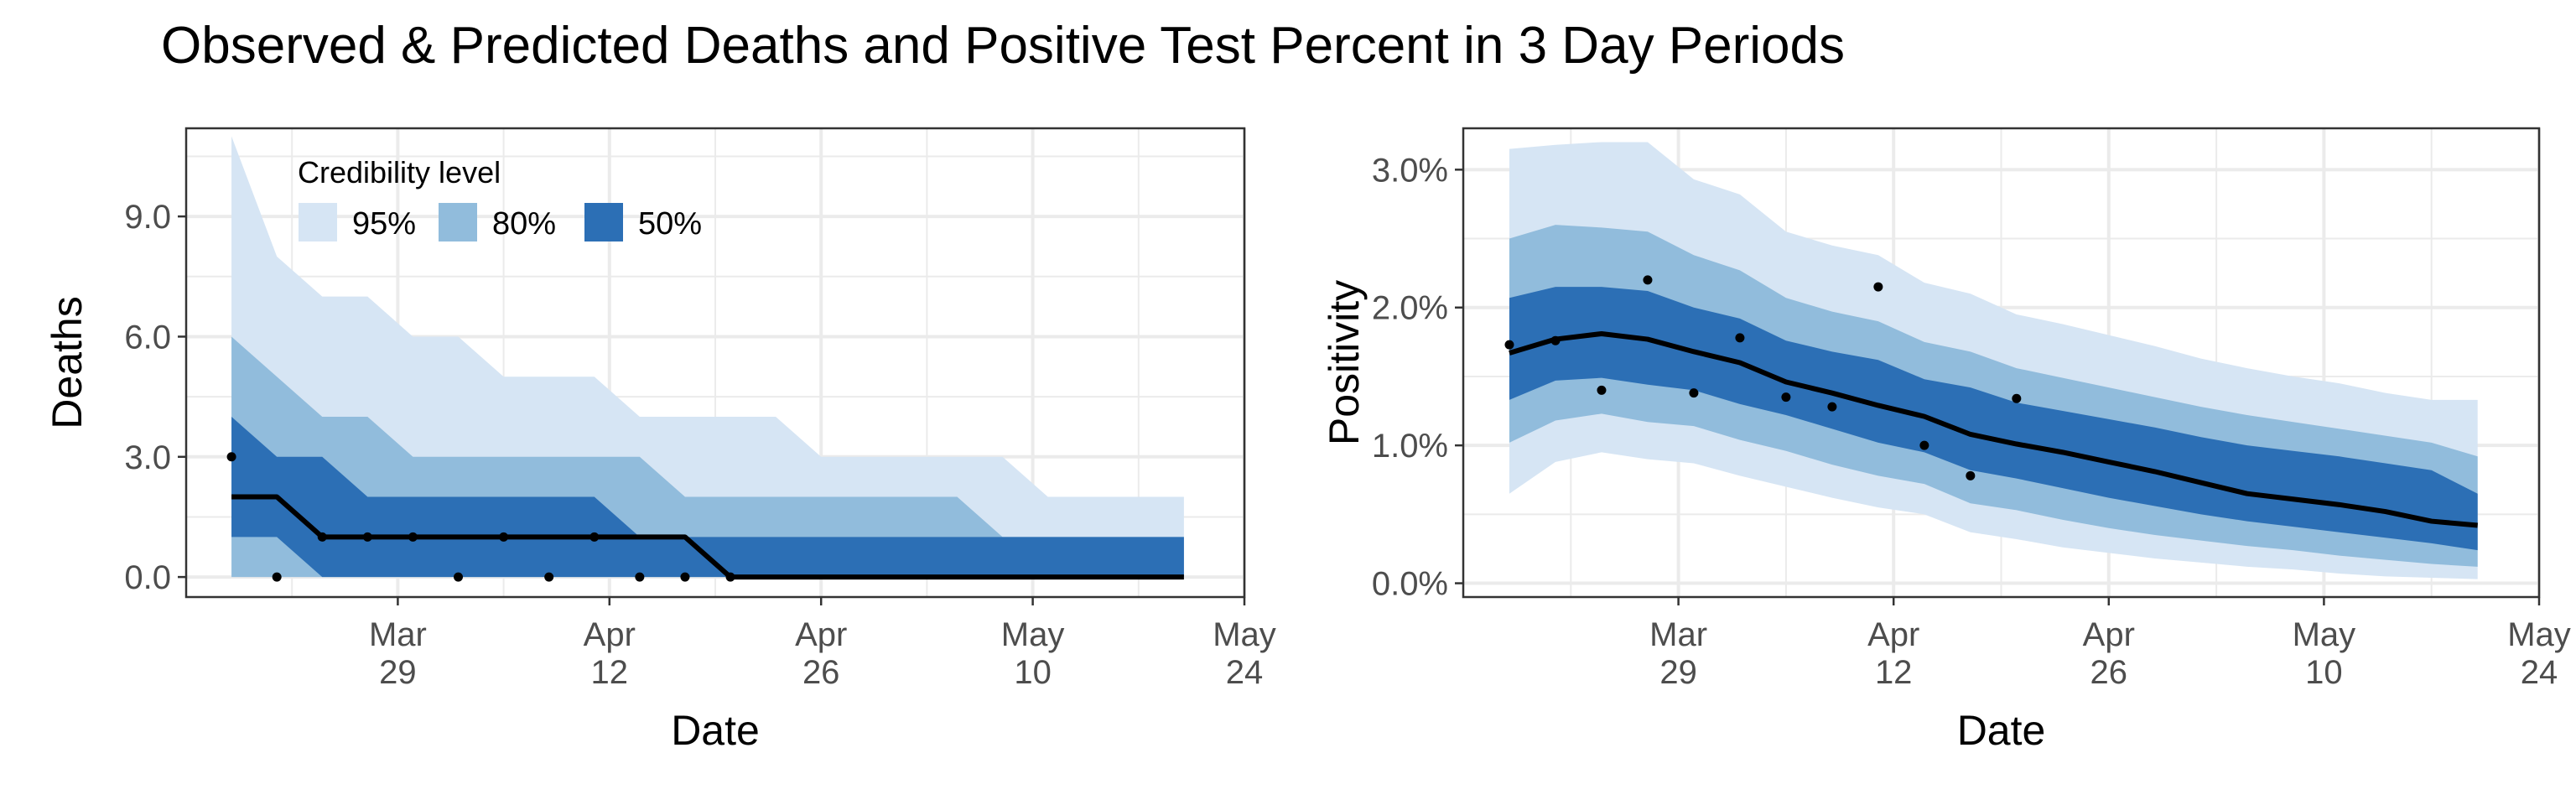  What do you see at coordinates (67, 362) in the screenshot?
I see `y-axis-title: Deaths` at bounding box center [67, 362].